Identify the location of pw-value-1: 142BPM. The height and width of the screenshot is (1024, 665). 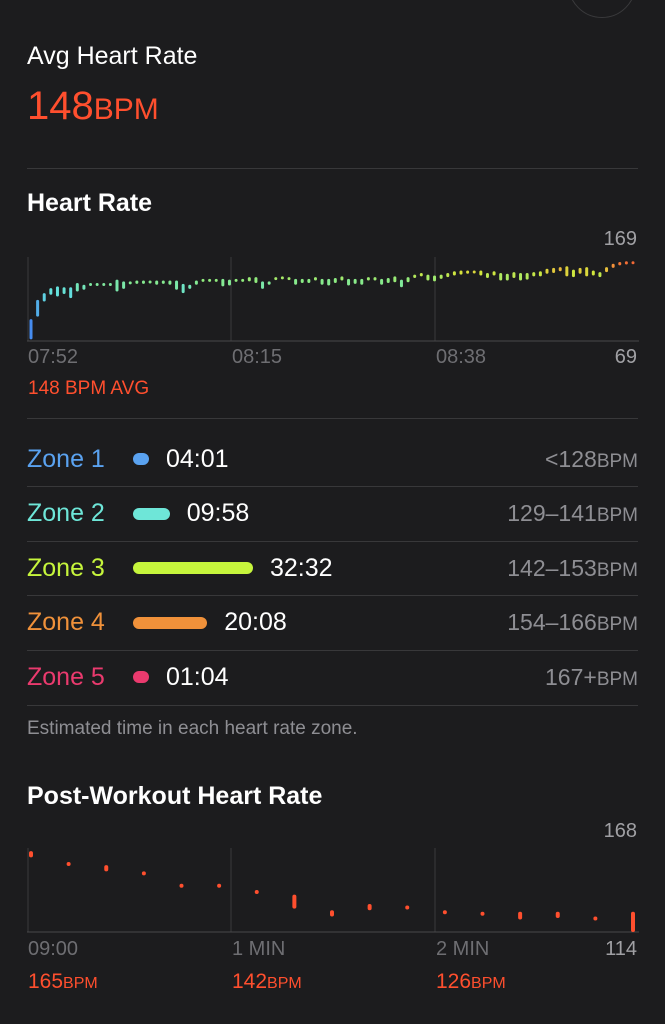
(267, 982).